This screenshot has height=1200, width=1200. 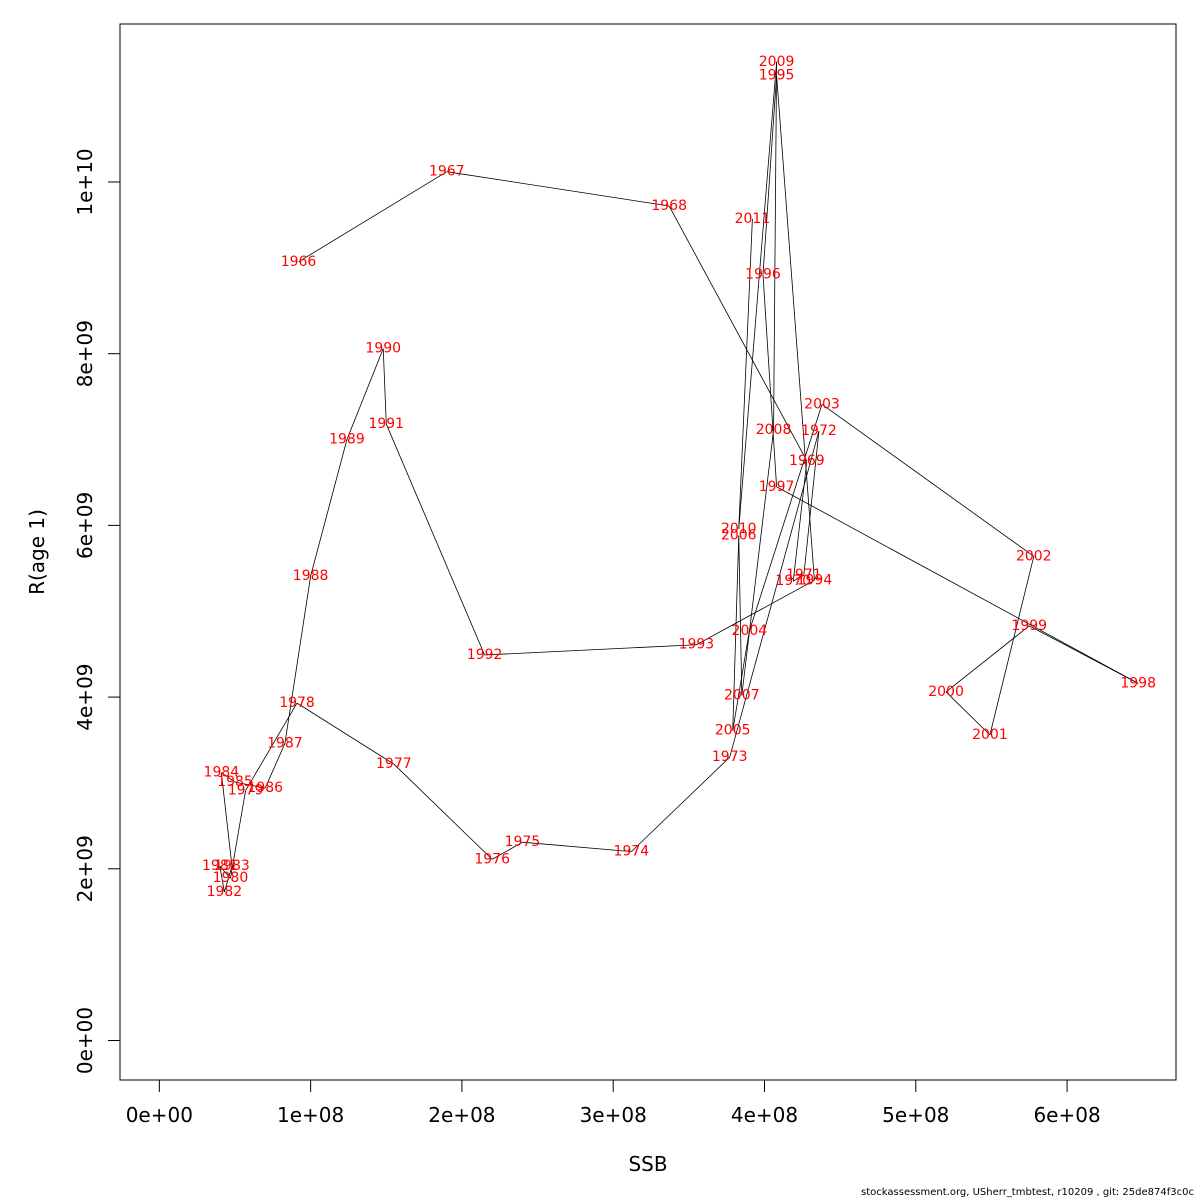 I want to click on segment-1976-1977, so click(x=443, y=811).